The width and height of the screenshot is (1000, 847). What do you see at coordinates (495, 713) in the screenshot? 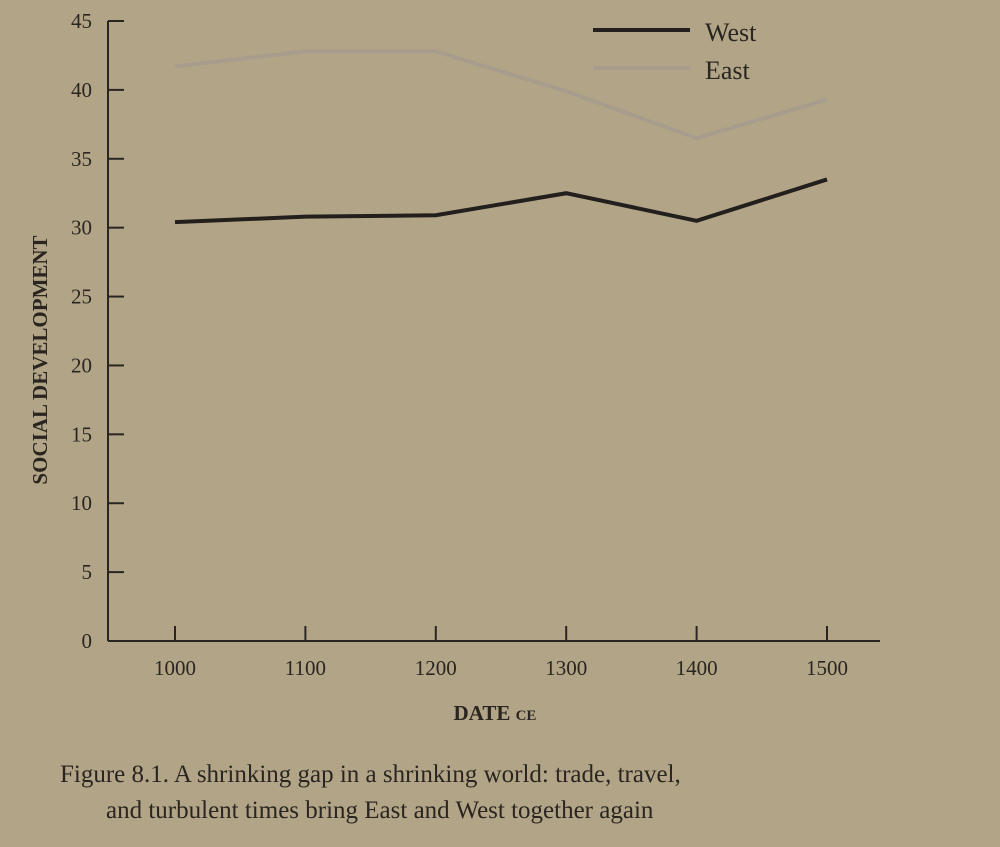
I see `x-axis-label: DATE CE` at bounding box center [495, 713].